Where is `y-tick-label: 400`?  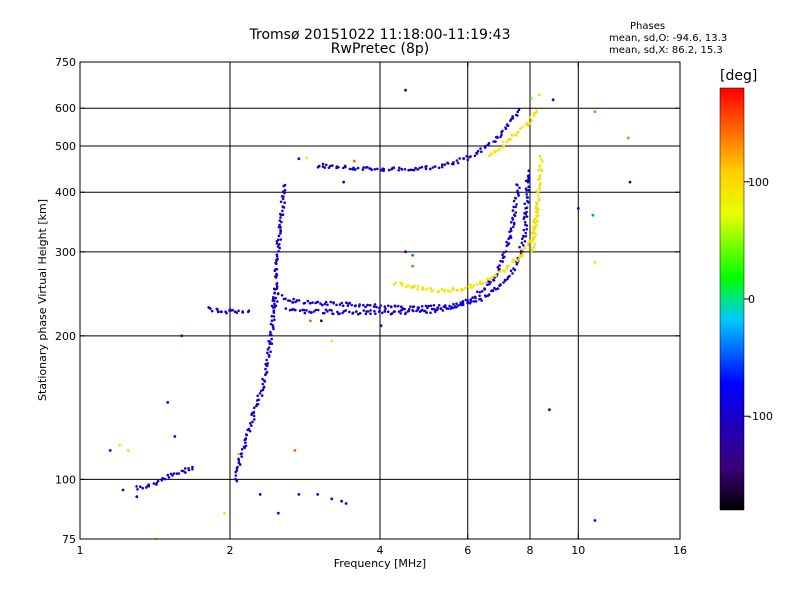
y-tick-label: 400 is located at coordinates (65, 192).